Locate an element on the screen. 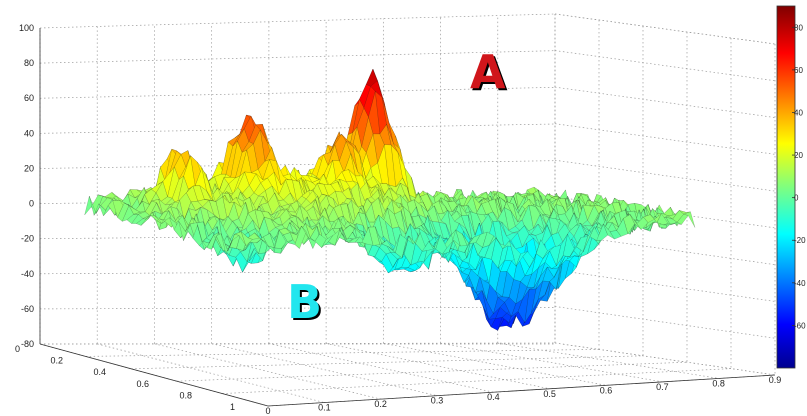  colorbar-tick-label: -60 is located at coordinates (800, 325).